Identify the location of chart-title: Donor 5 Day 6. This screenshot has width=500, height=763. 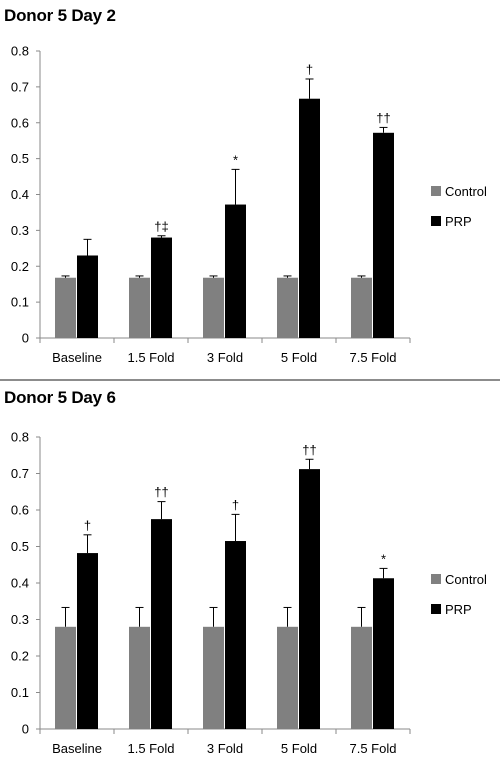
(60, 397).